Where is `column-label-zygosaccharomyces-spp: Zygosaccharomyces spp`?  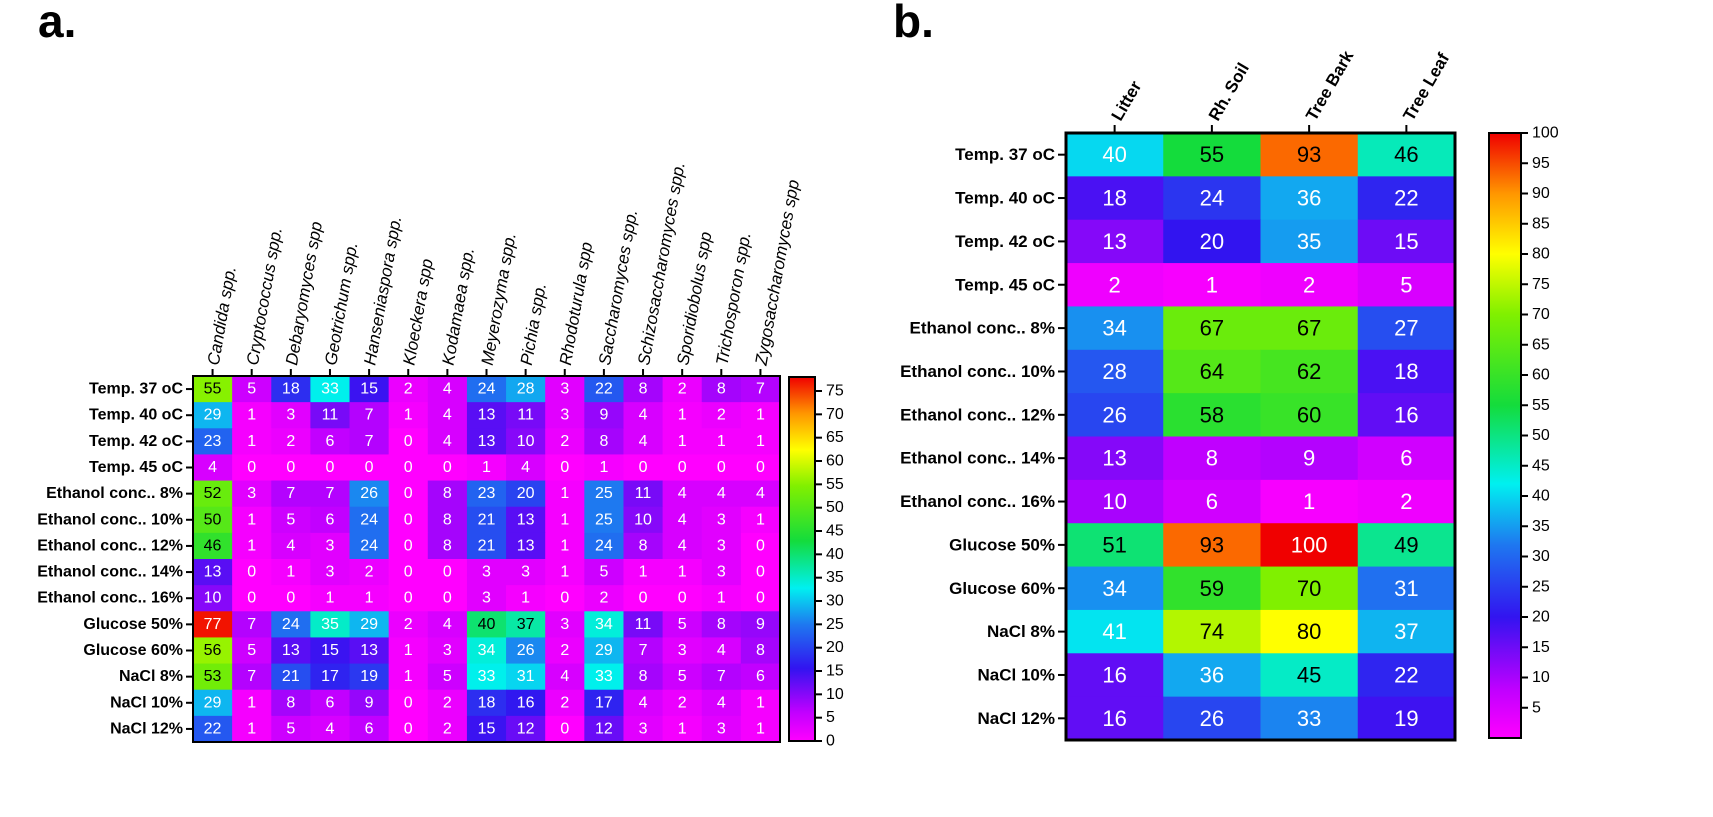
column-label-zygosaccharomyces-spp: Zygosaccharomyces spp is located at coordinates (777, 272).